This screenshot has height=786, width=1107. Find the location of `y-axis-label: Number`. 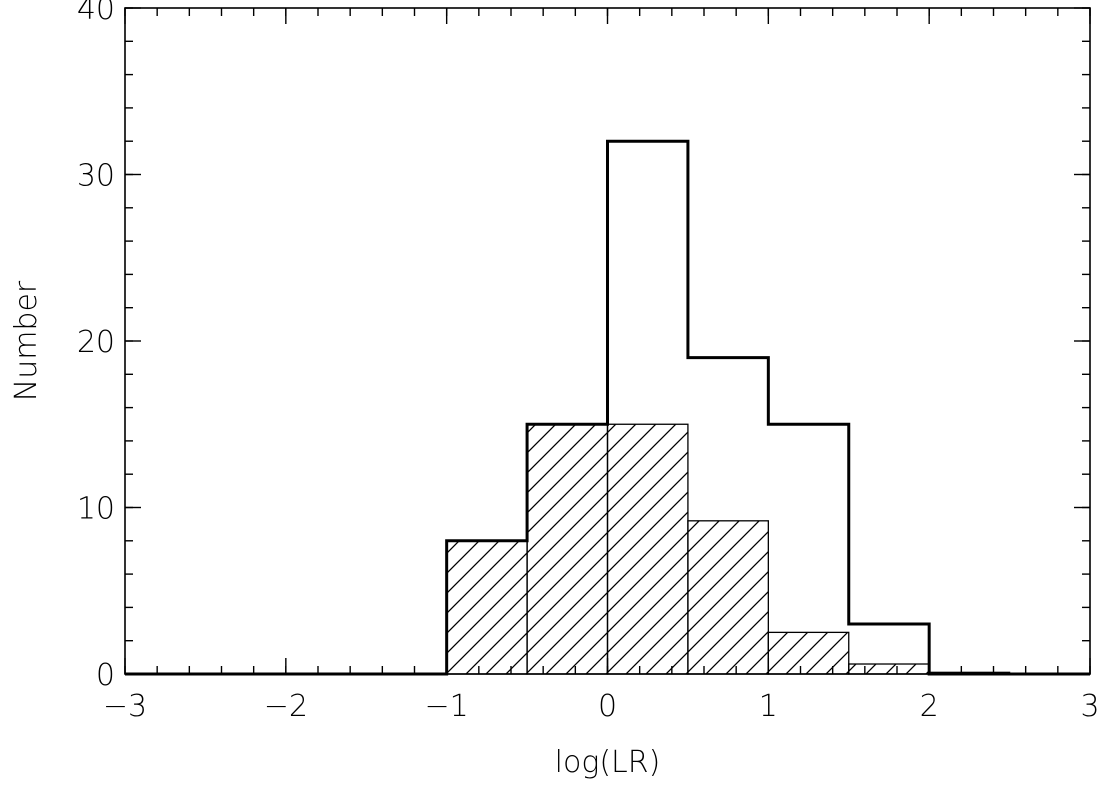

y-axis-label: Number is located at coordinates (26, 340).